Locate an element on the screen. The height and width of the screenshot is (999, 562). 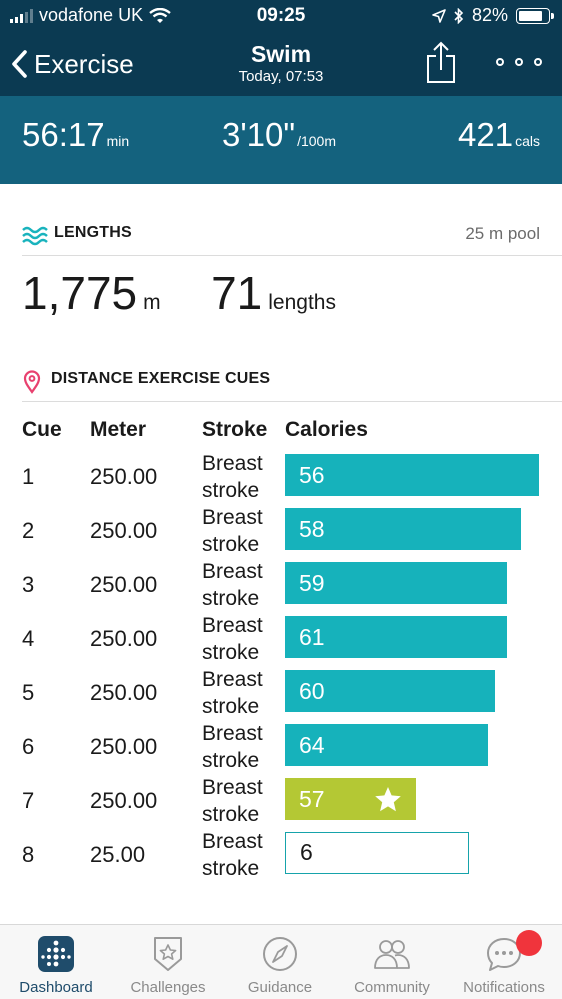
calories-bar: 57 is located at coordinates (350, 799).